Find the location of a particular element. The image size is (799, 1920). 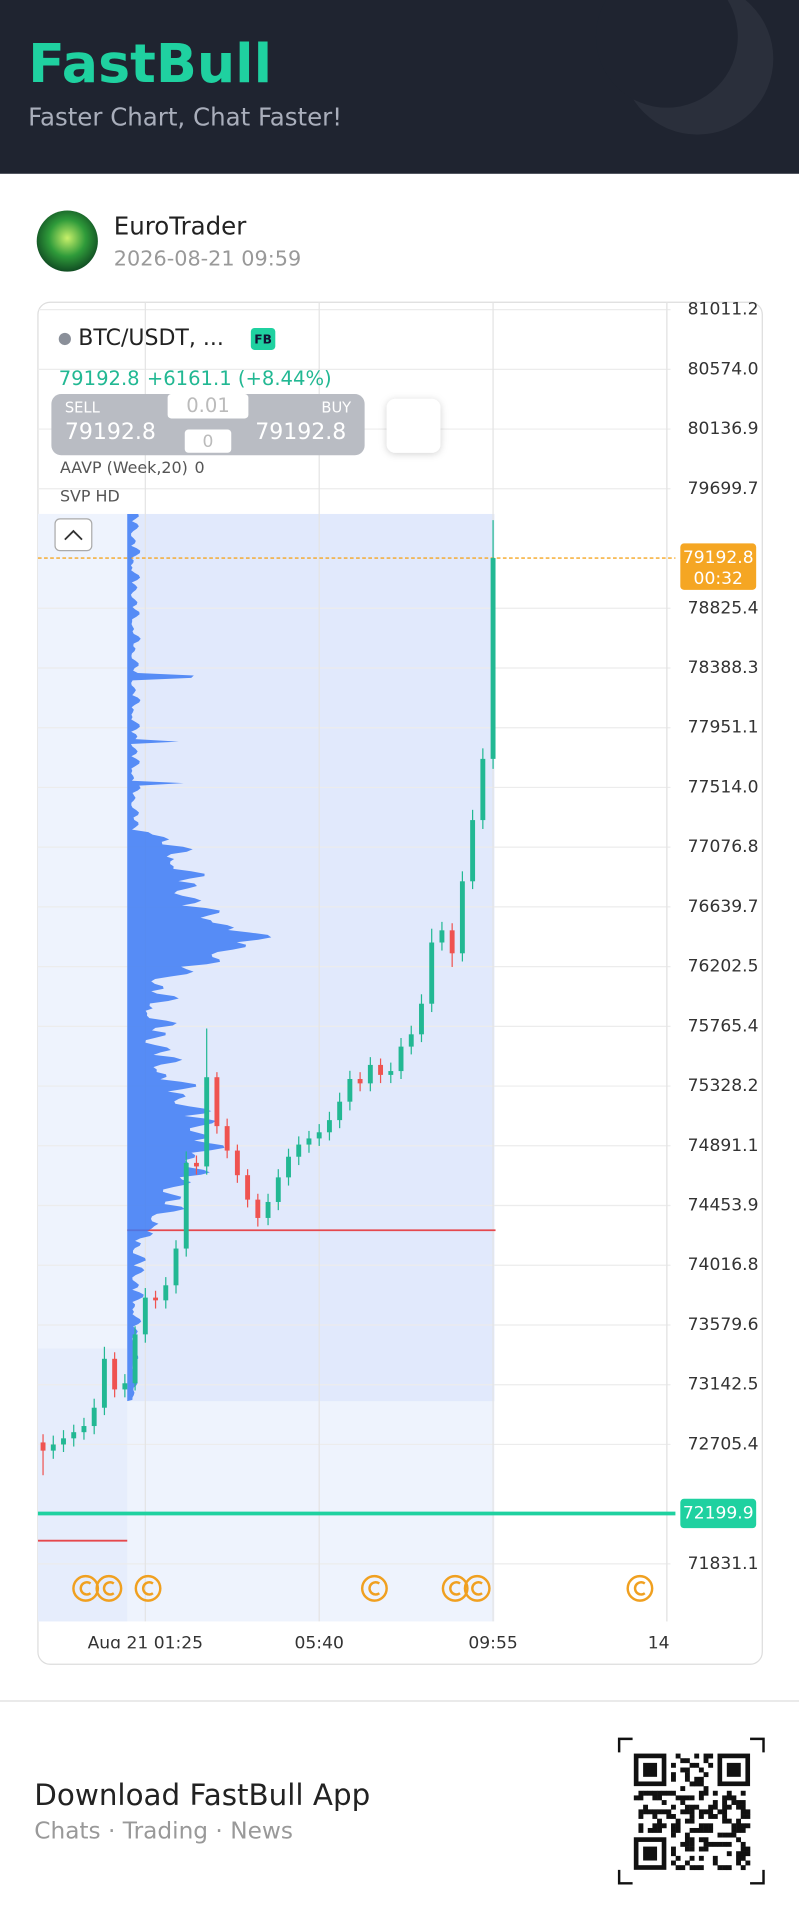

price-label: 79192.8 is located at coordinates (718, 558).